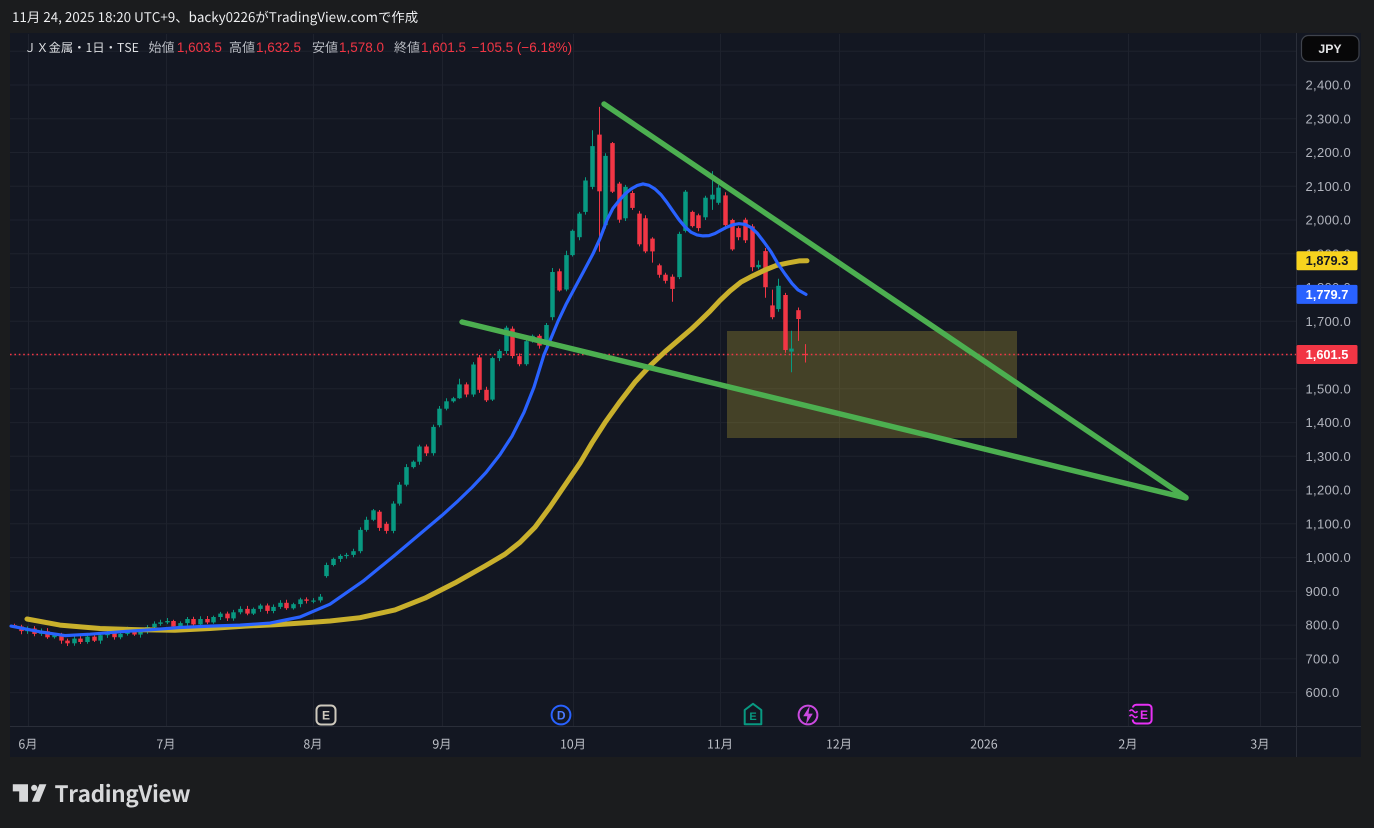  I want to click on svg-text: D, so click(561, 716).